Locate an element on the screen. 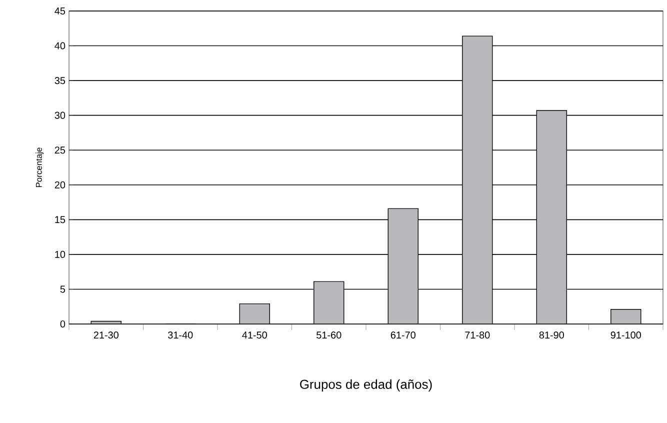 The height and width of the screenshot is (423, 667). y-tick-label: 0 is located at coordinates (63, 324).